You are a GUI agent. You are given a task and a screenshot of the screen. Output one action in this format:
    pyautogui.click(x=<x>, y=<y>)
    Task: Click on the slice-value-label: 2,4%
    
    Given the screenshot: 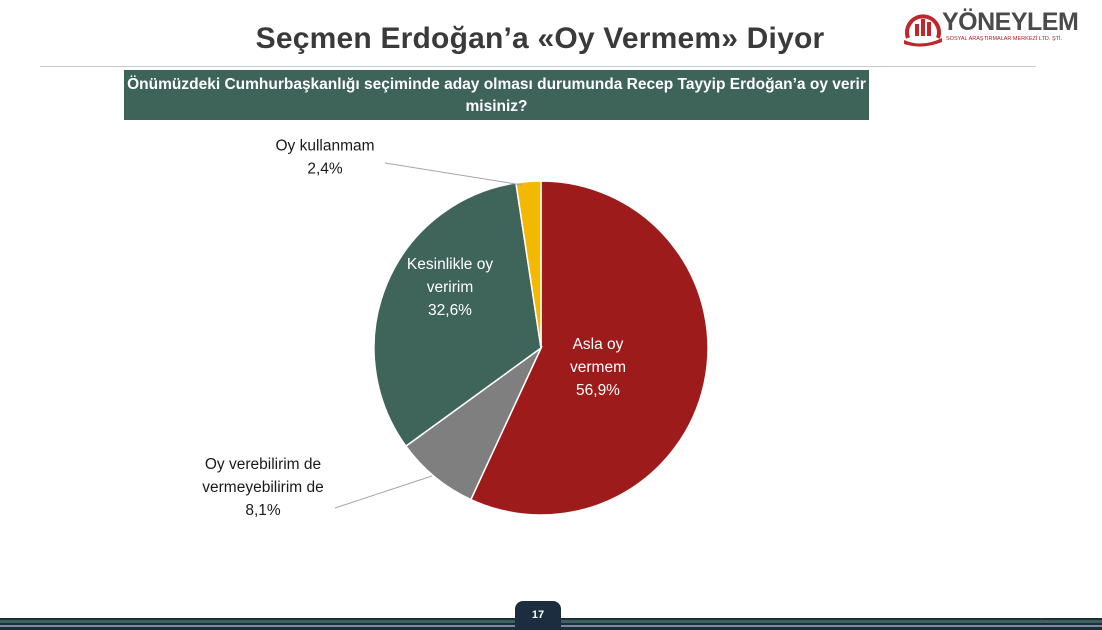 What is the action you would take?
    pyautogui.click(x=325, y=169)
    